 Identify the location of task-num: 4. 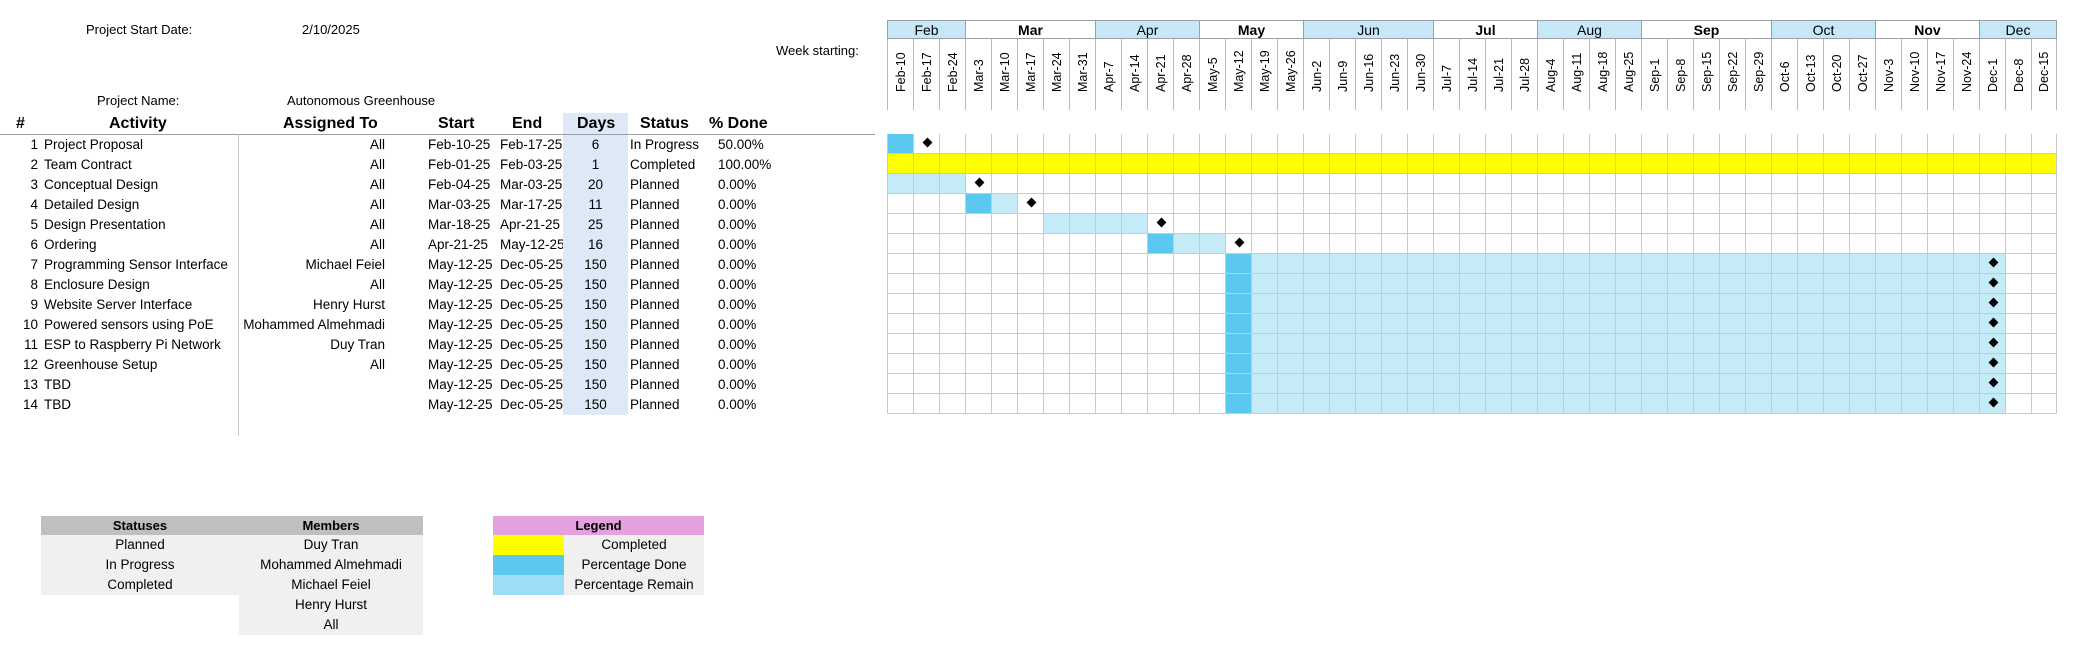
(34, 204).